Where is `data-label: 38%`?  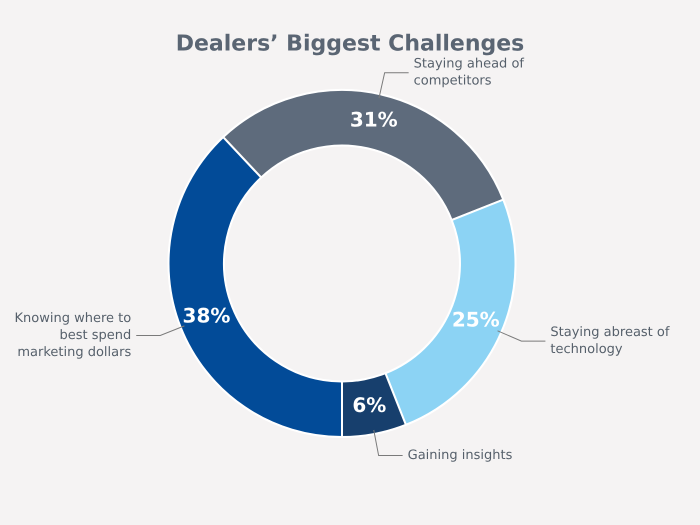
data-label: 38% is located at coordinates (206, 315).